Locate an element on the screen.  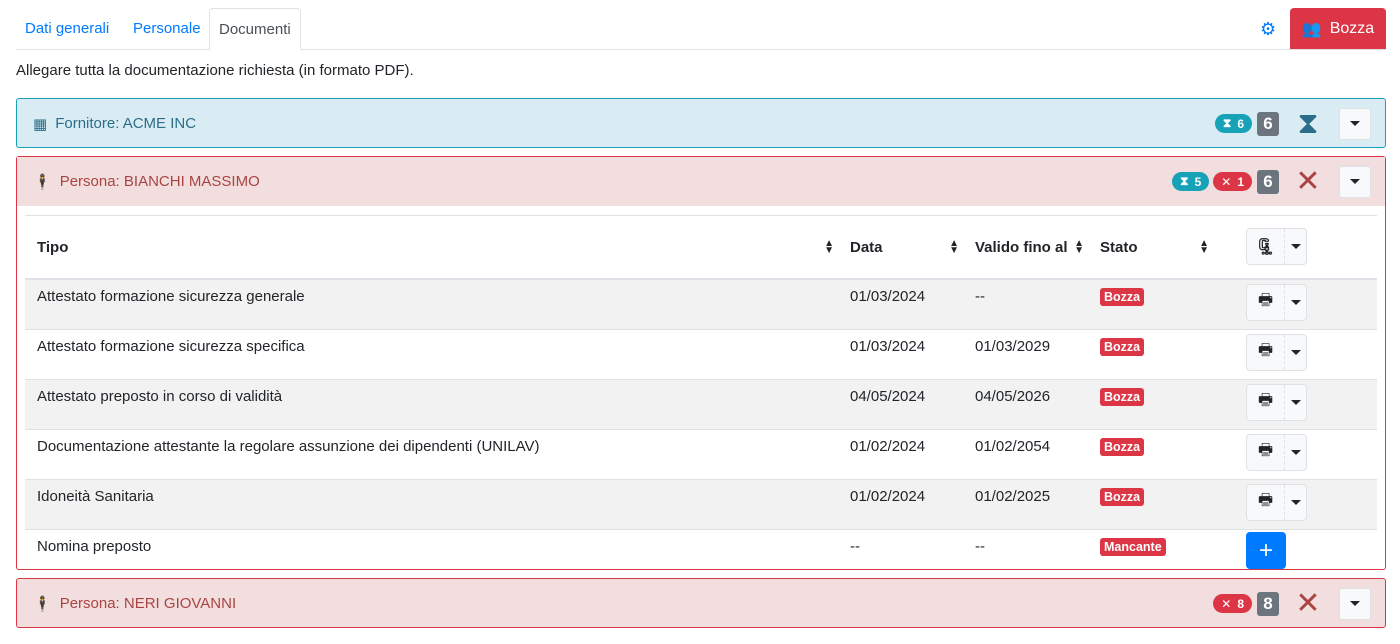
tab-dati-generali: Dati generali is located at coordinates (67, 28).